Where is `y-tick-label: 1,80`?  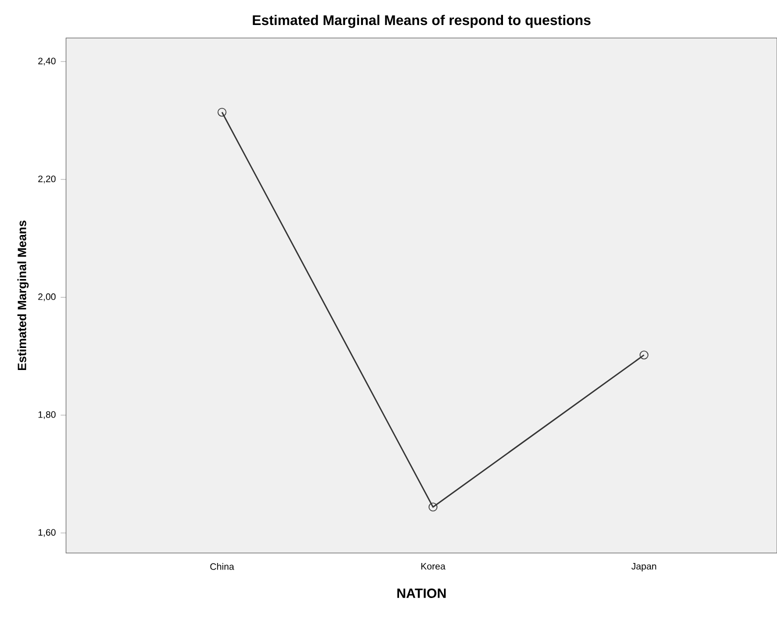 y-tick-label: 1,80 is located at coordinates (47, 415).